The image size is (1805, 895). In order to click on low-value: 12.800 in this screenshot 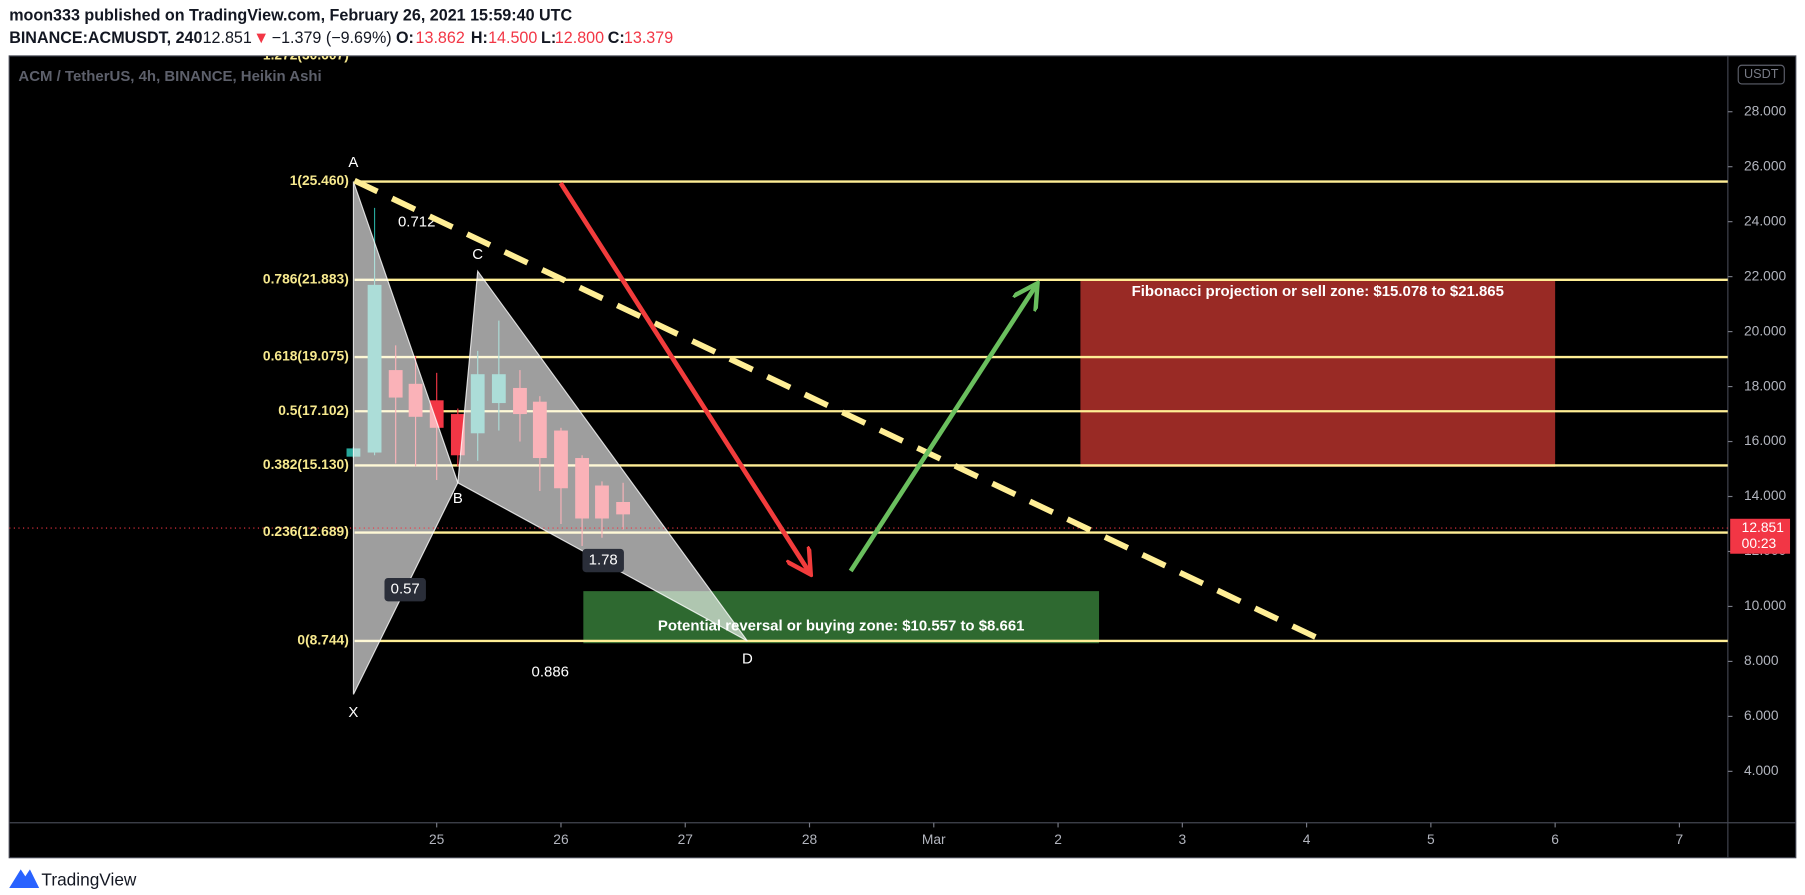, I will do `click(579, 38)`.